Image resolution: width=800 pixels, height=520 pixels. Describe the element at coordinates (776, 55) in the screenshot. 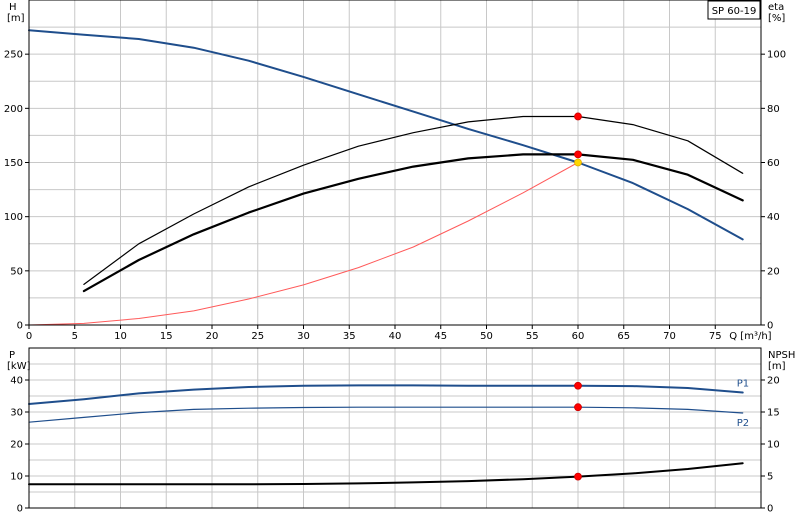

I see `right-tick-label: 100` at that location.